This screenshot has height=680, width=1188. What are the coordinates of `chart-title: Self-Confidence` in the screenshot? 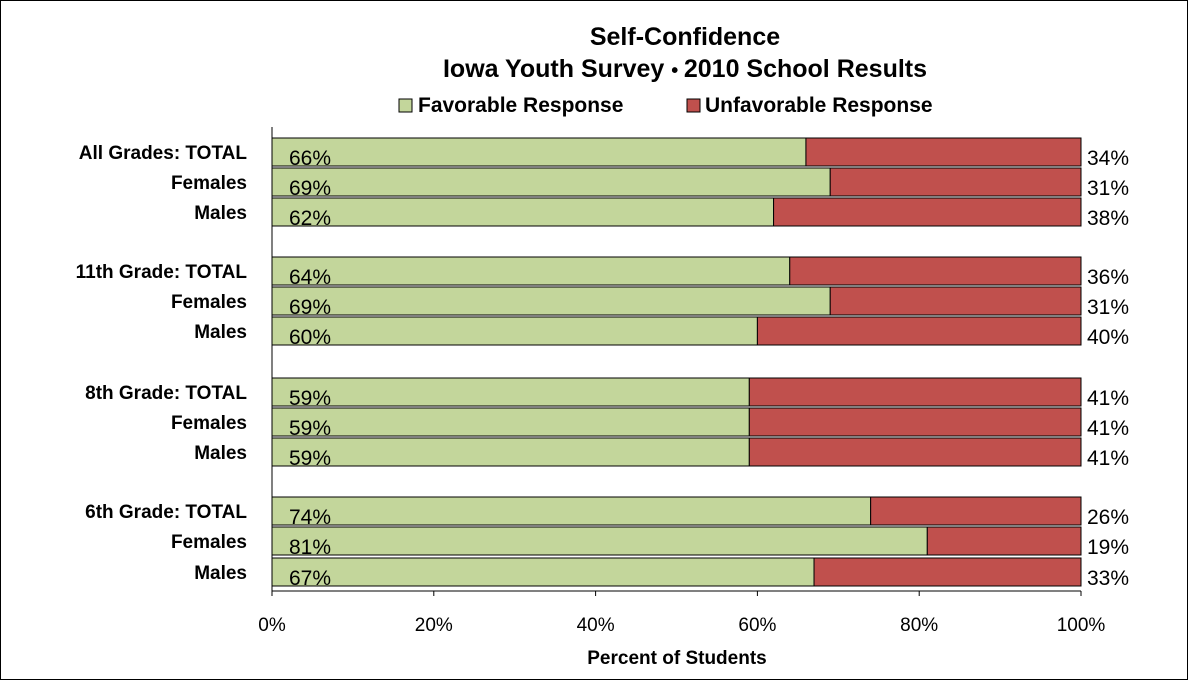 It's located at (685, 37).